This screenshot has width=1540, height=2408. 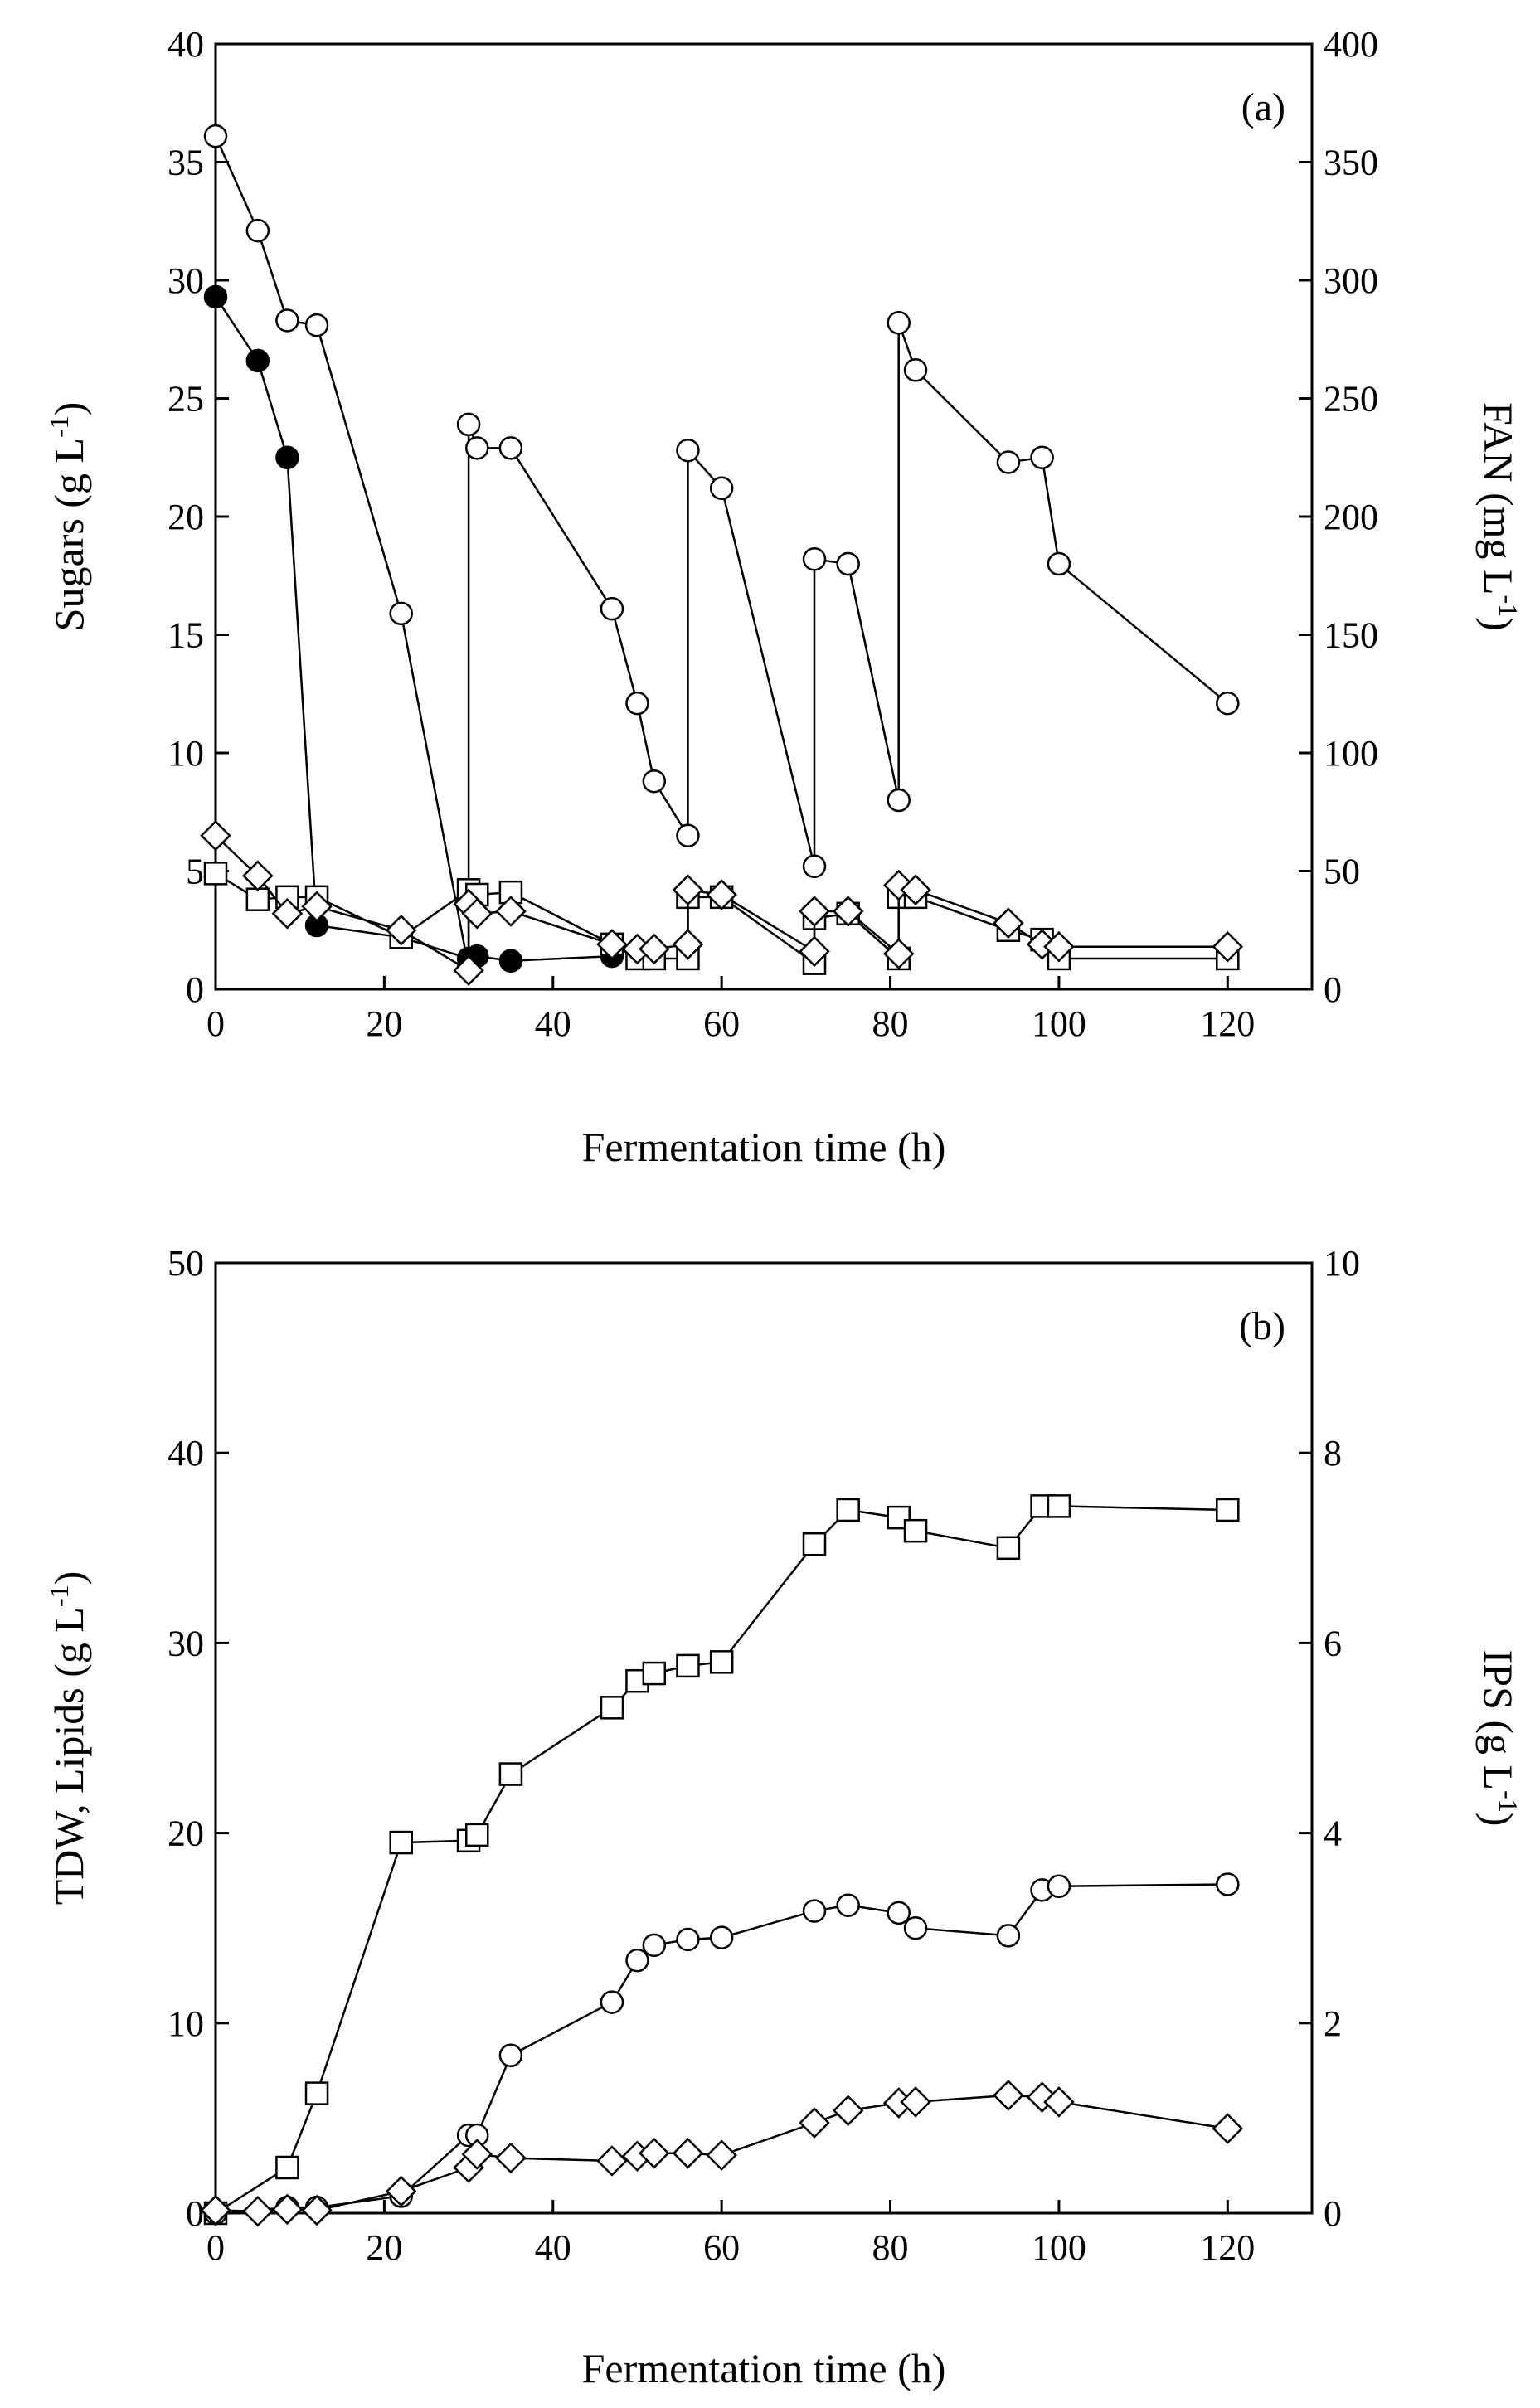 I want to click on panel-b-right-axis-title: IPS (g L-1), so click(x=1499, y=1739).